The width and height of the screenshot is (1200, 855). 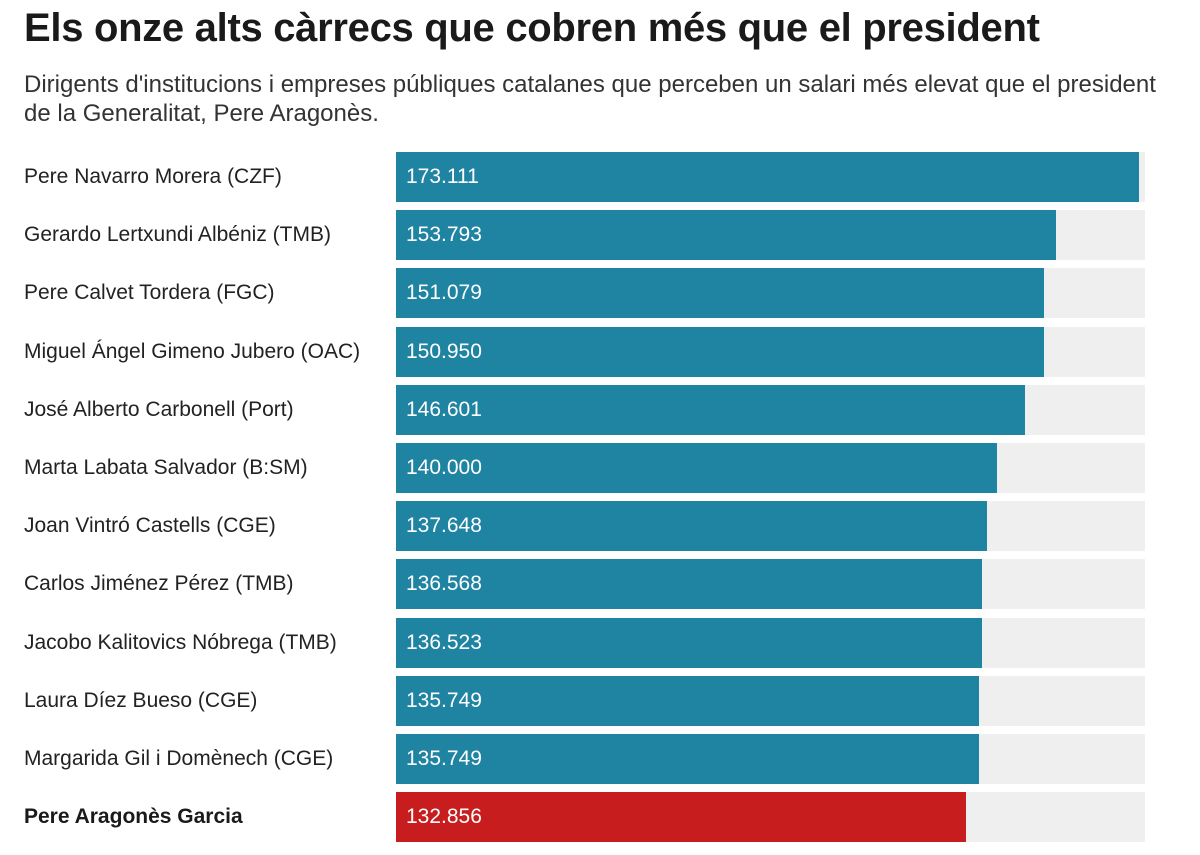 I want to click on bar-track: 173.111, so click(x=770, y=177).